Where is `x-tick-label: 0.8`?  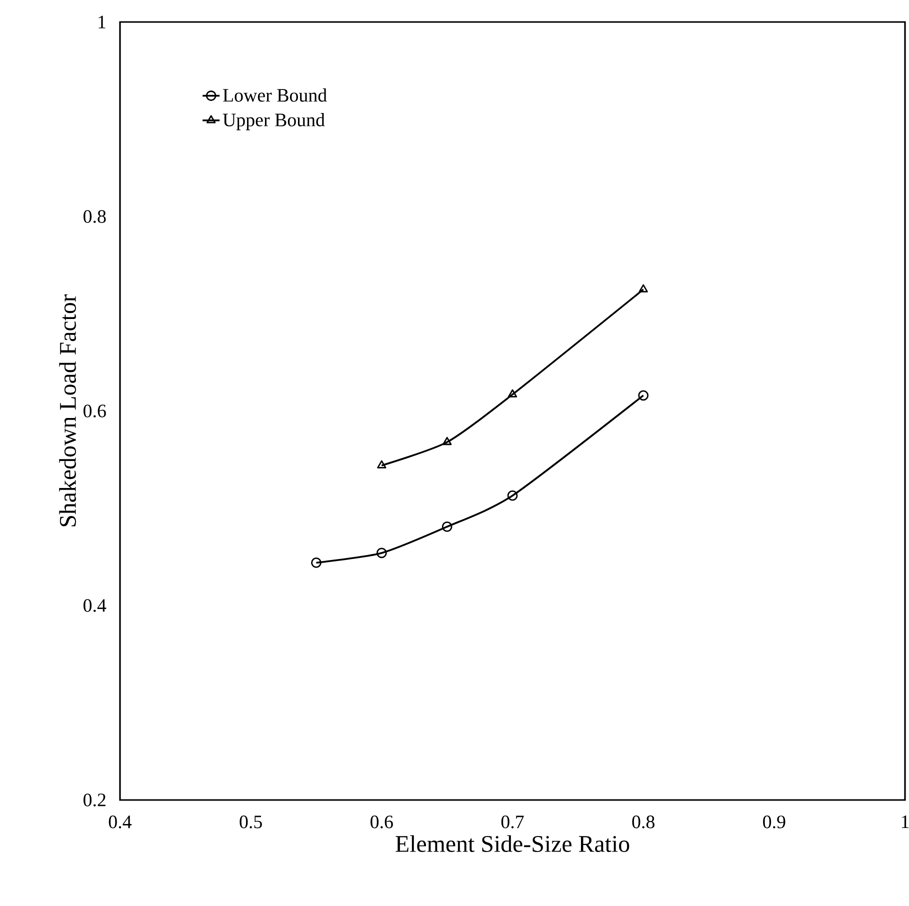
x-tick-label: 0.8 is located at coordinates (643, 822).